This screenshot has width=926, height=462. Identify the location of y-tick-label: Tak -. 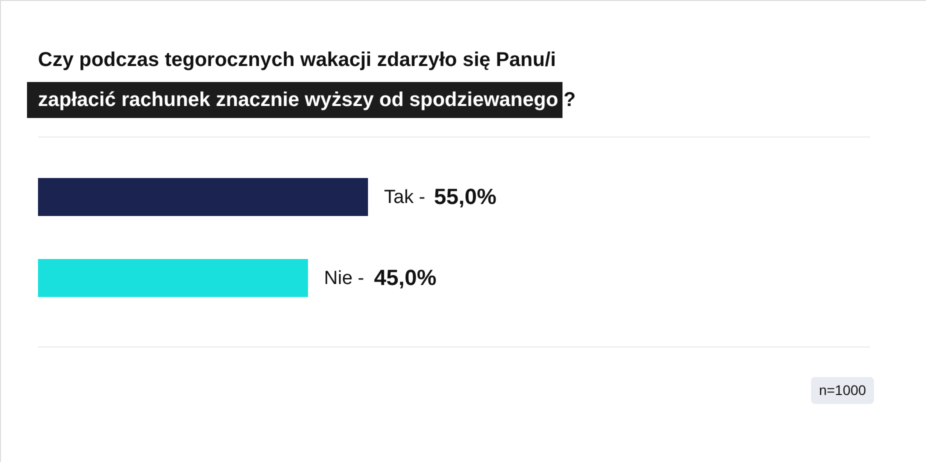
(405, 197).